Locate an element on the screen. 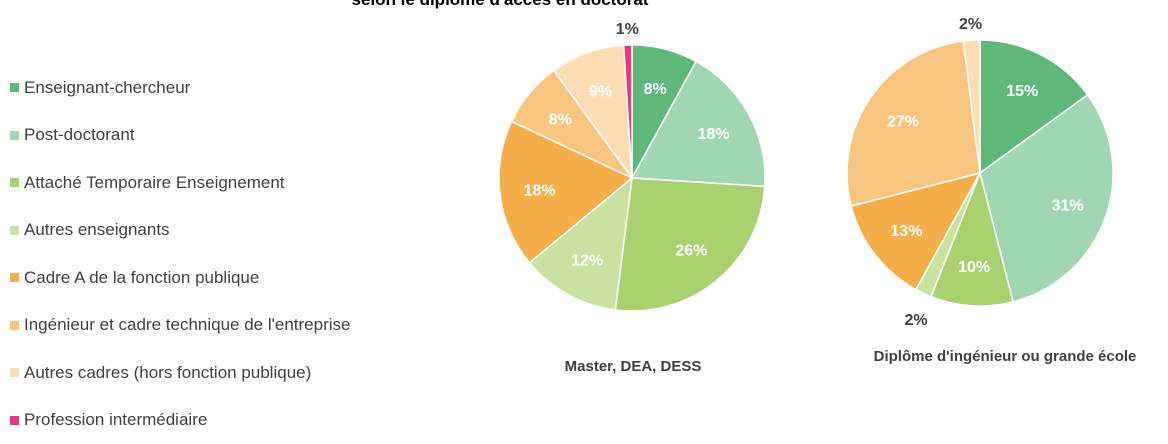 The height and width of the screenshot is (444, 1168). slice-label: 9% is located at coordinates (600, 91).